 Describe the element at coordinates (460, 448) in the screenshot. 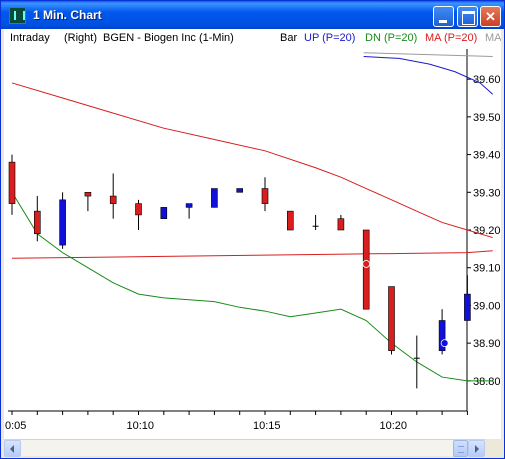

I see `scroll-thumb` at that location.